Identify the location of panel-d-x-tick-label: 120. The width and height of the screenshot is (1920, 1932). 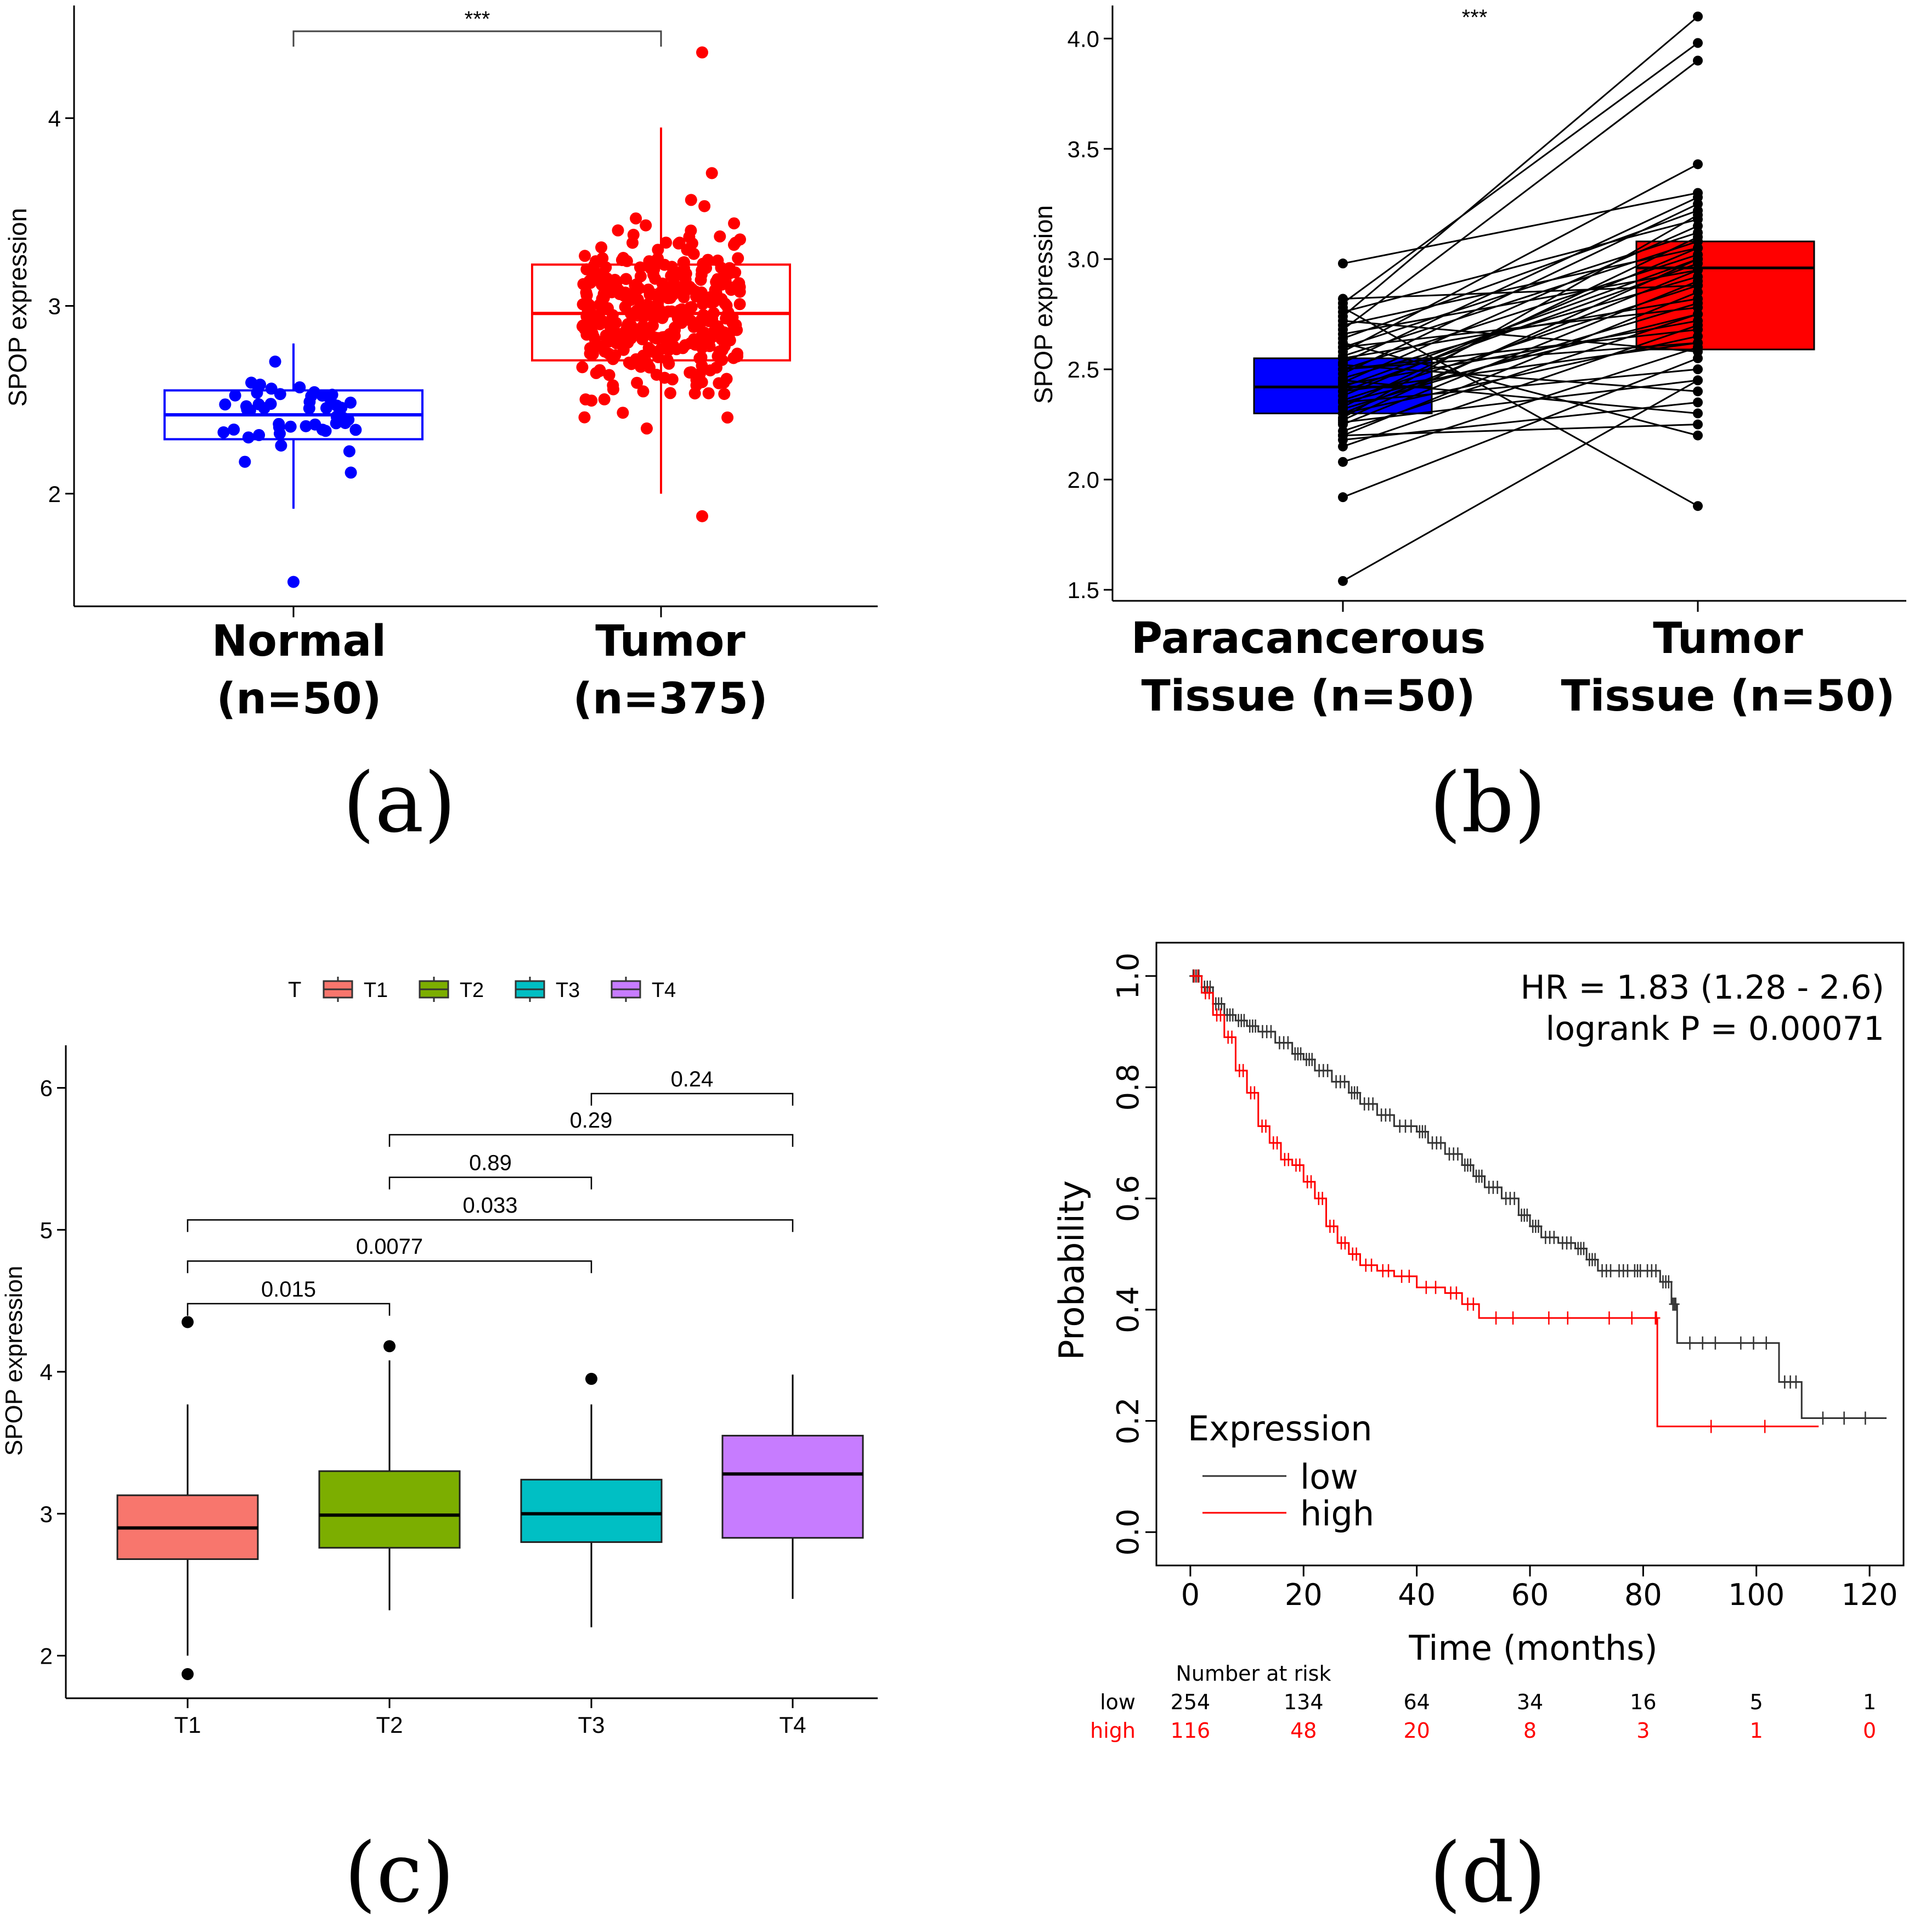
(1870, 1595).